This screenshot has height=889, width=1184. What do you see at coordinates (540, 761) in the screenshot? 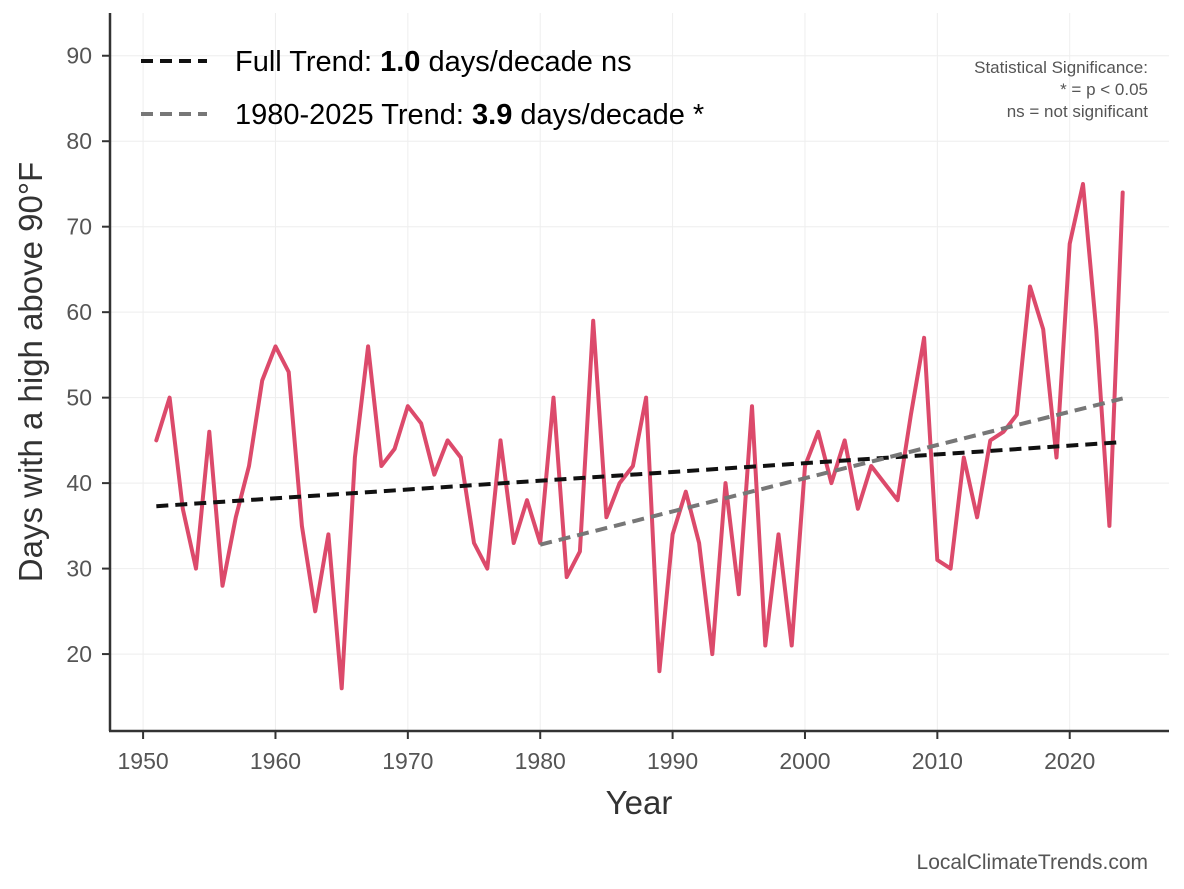
I see `x-tick-label: 1980` at bounding box center [540, 761].